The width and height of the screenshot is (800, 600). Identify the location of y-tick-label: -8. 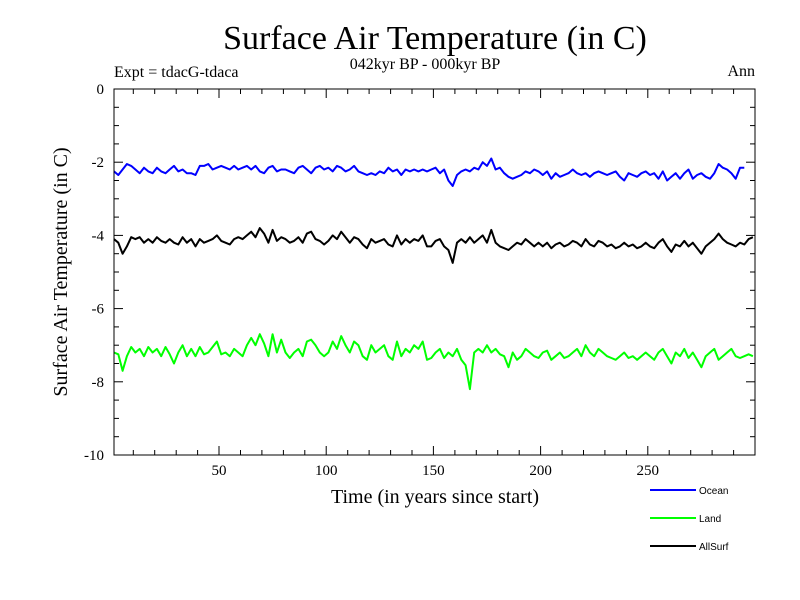
(98, 383).